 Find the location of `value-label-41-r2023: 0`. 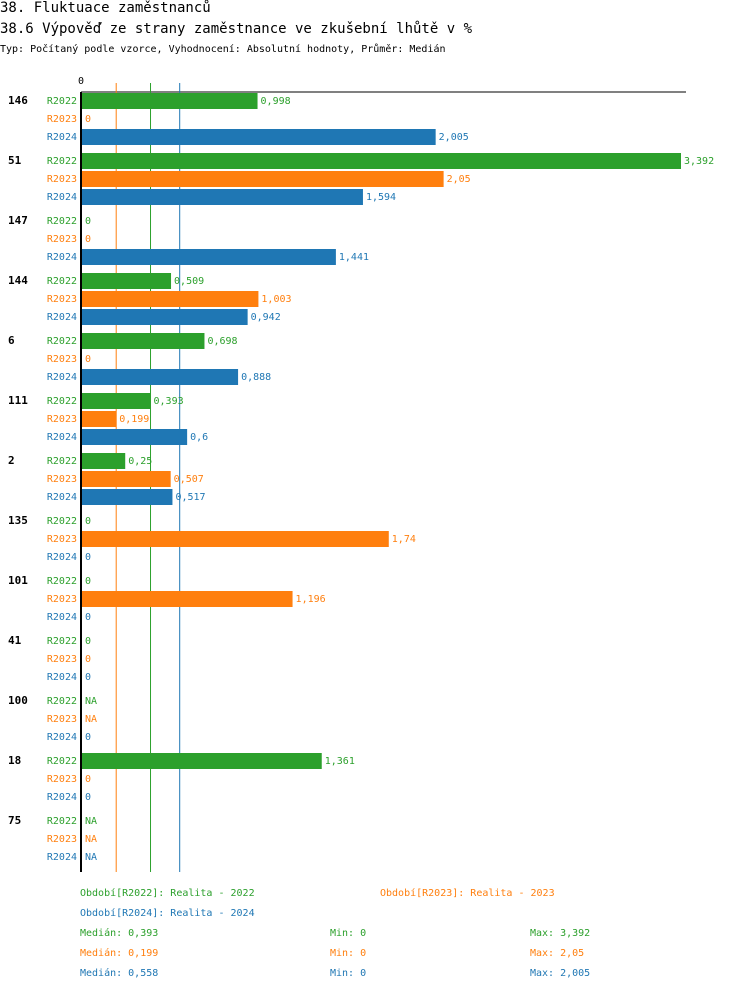

value-label-41-r2023: 0 is located at coordinates (88, 659).